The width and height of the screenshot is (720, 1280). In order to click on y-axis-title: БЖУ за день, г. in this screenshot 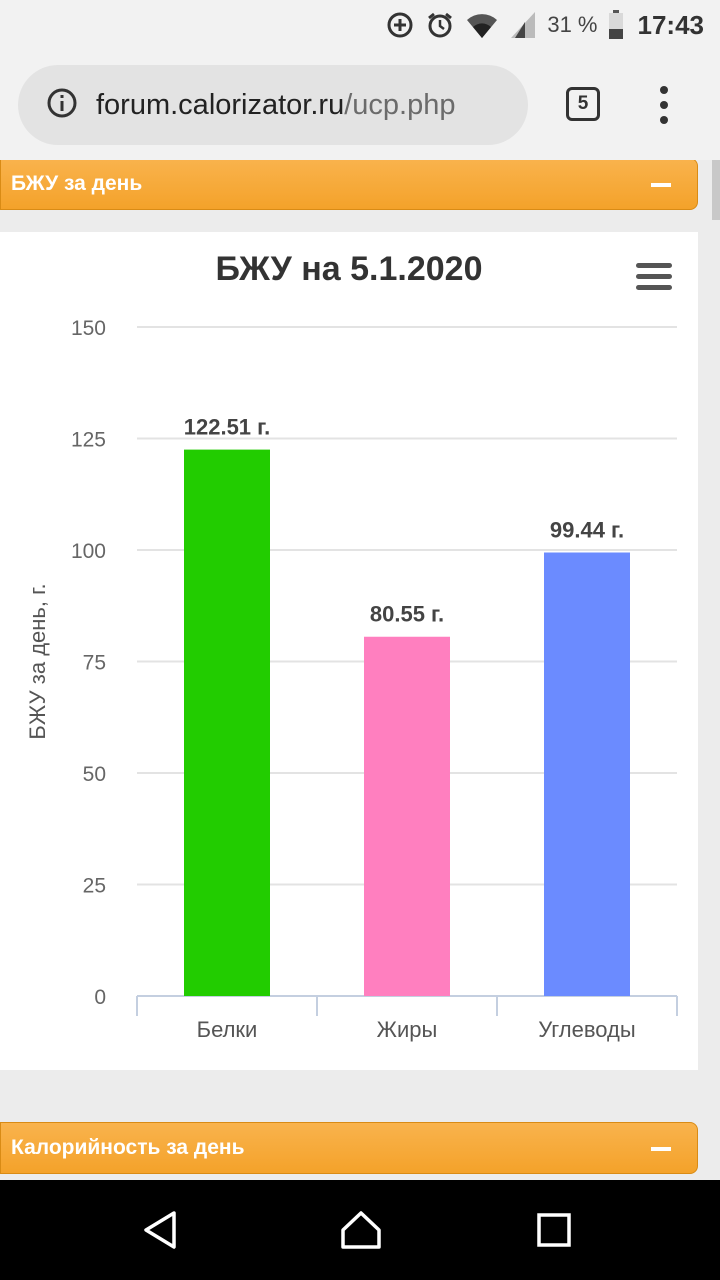, I will do `click(37, 661)`.